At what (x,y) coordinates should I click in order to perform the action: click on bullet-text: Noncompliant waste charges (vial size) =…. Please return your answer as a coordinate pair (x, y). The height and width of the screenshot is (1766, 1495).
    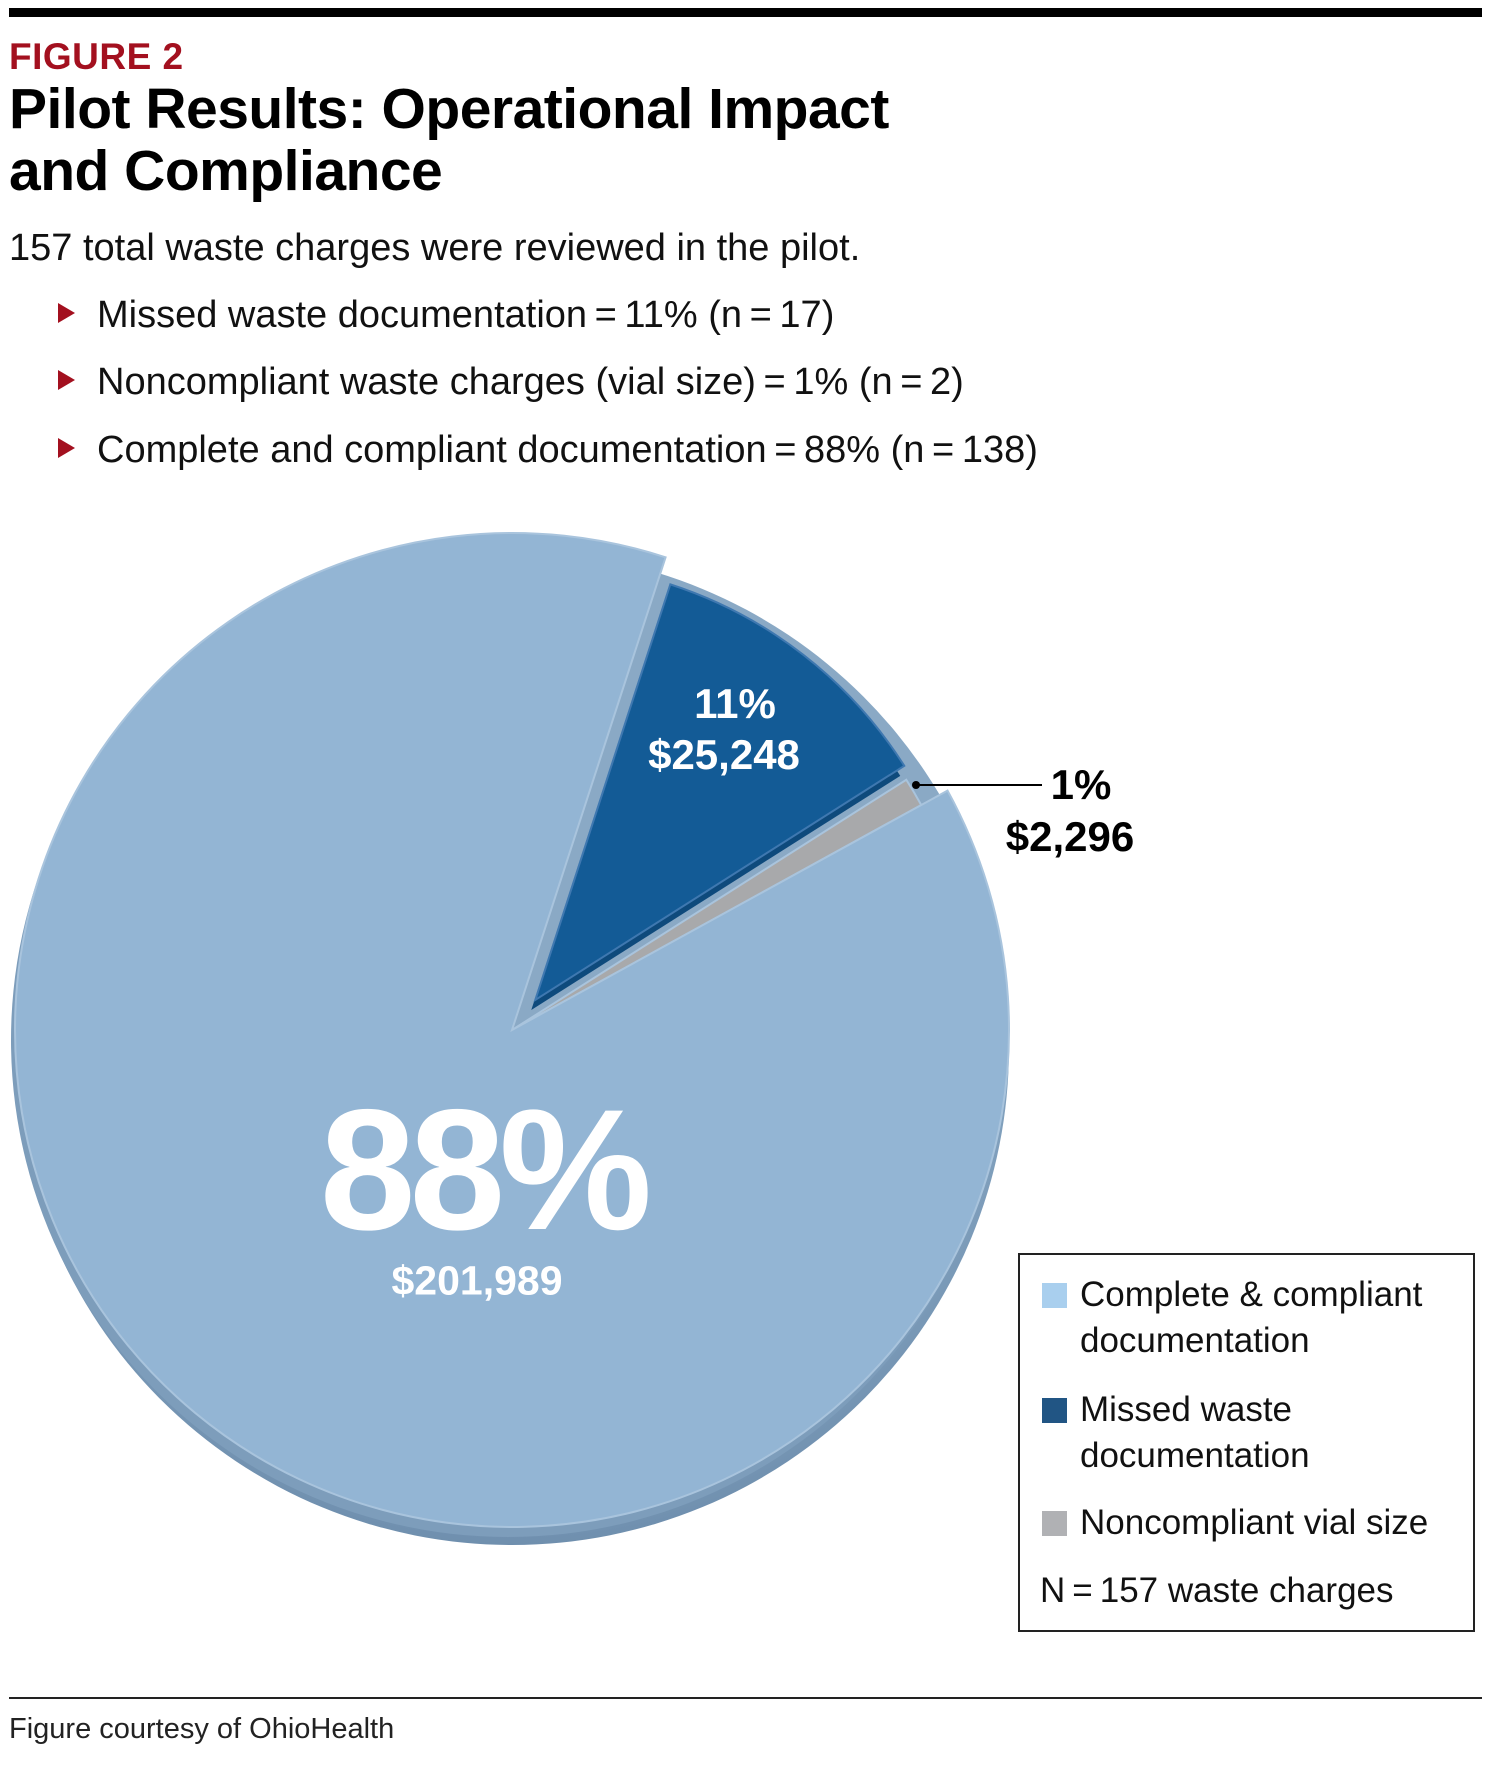
    Looking at the image, I should click on (530, 382).